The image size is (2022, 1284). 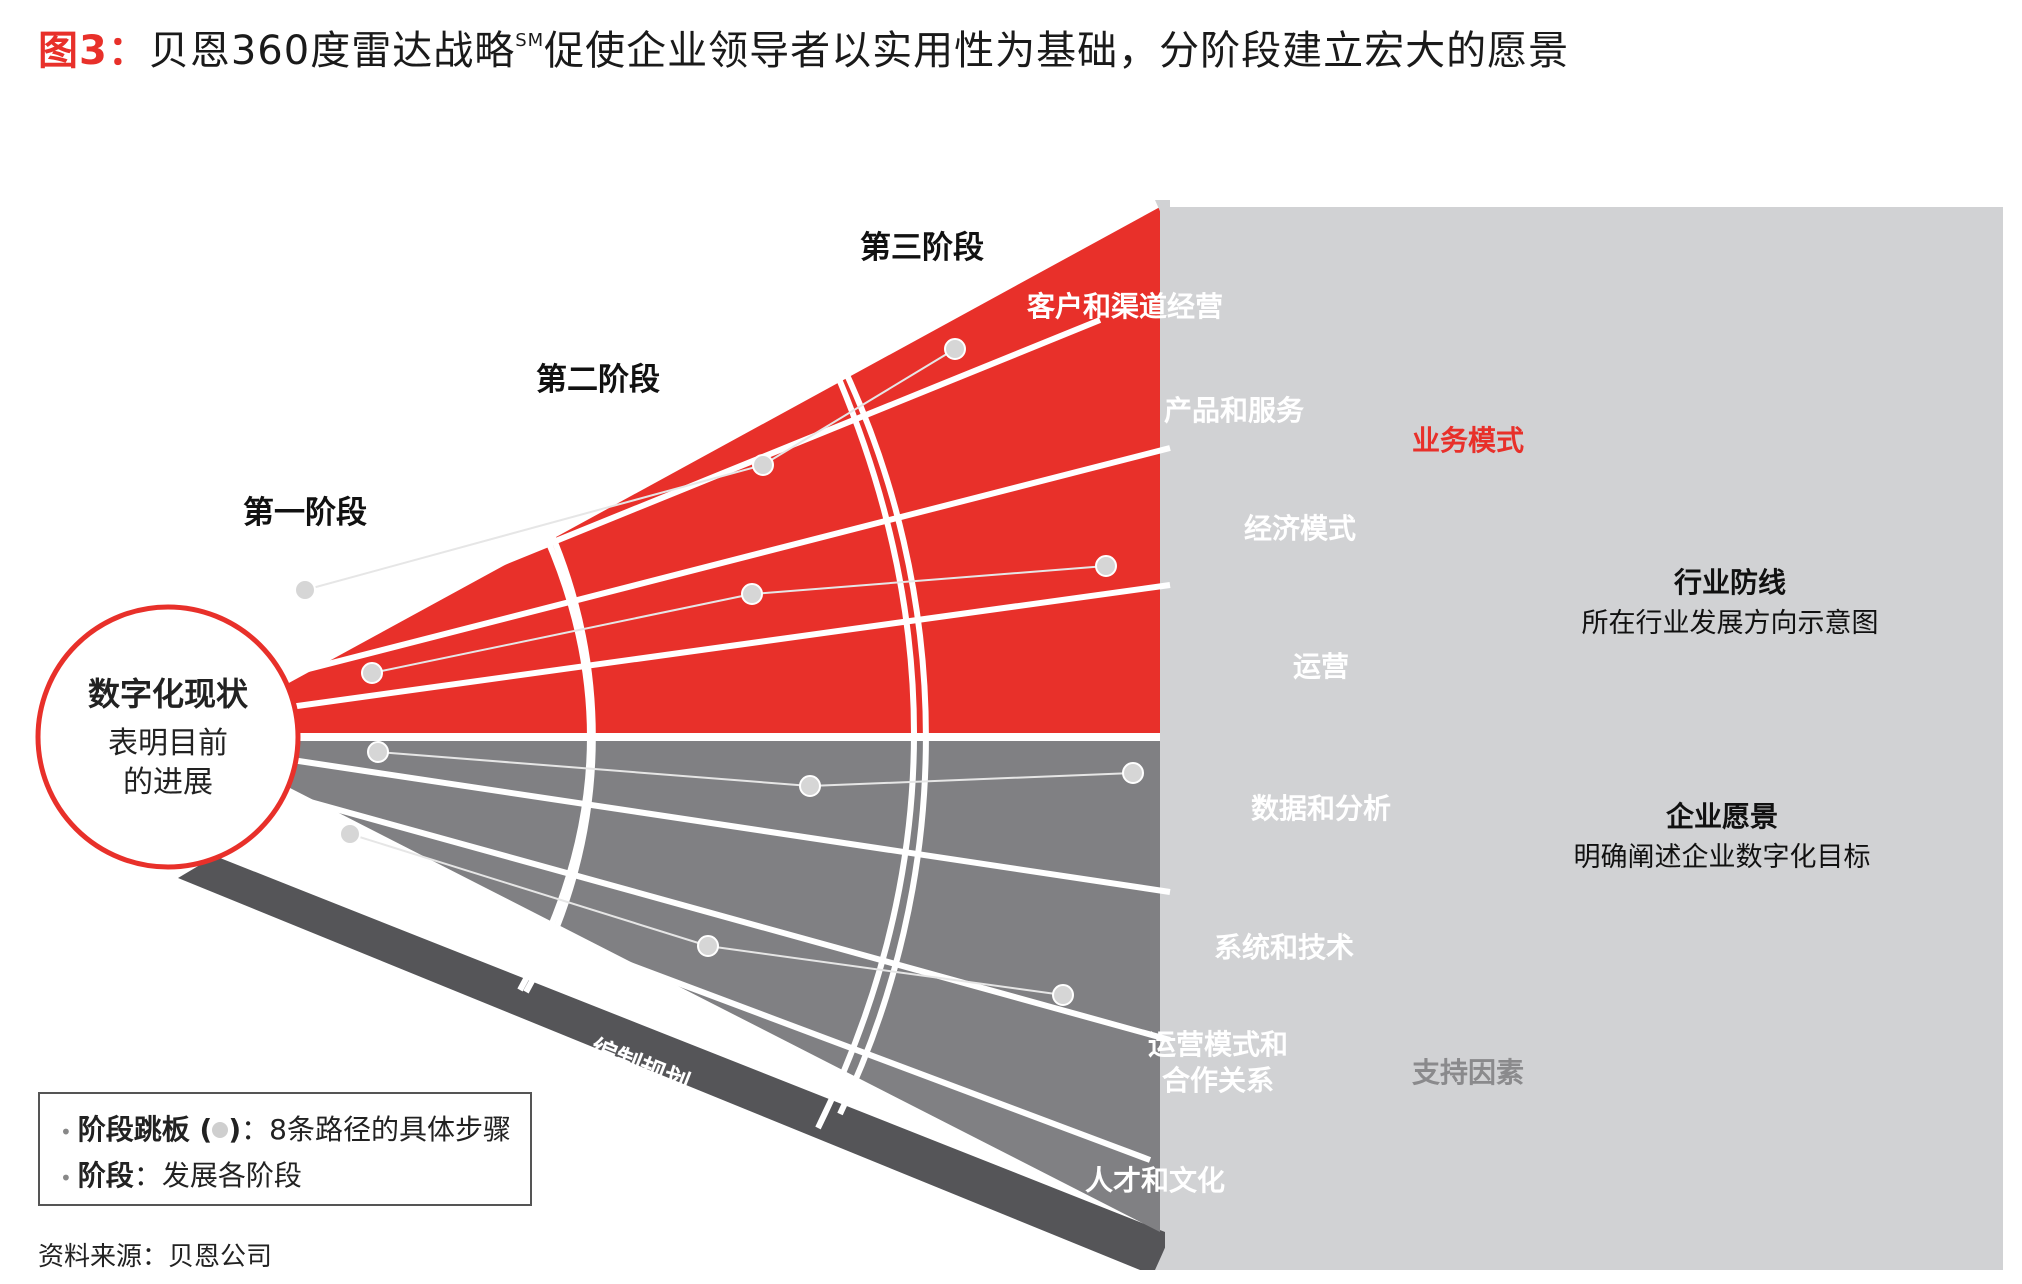 What do you see at coordinates (305, 513) in the screenshot?
I see `stage-label-1: 第一阶段` at bounding box center [305, 513].